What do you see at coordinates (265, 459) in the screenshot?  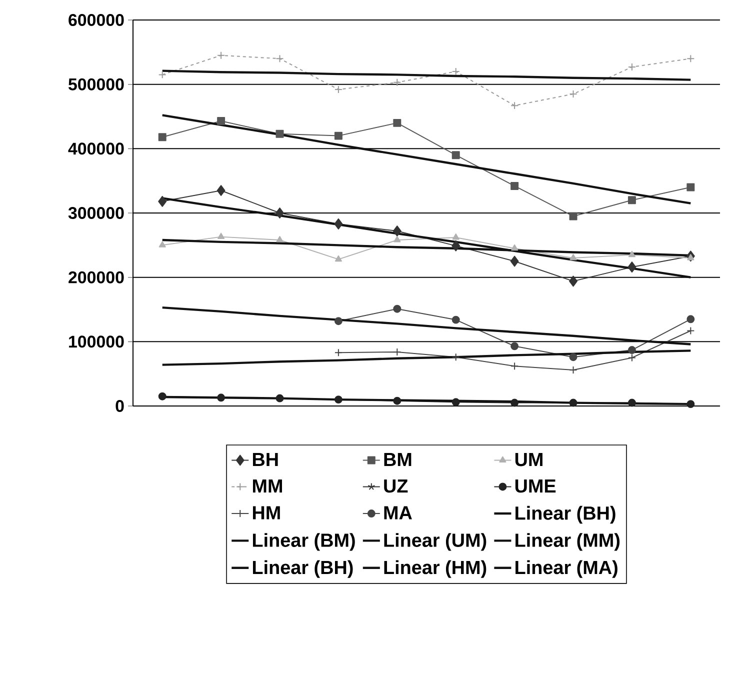 I see `legend-label: BH` at bounding box center [265, 459].